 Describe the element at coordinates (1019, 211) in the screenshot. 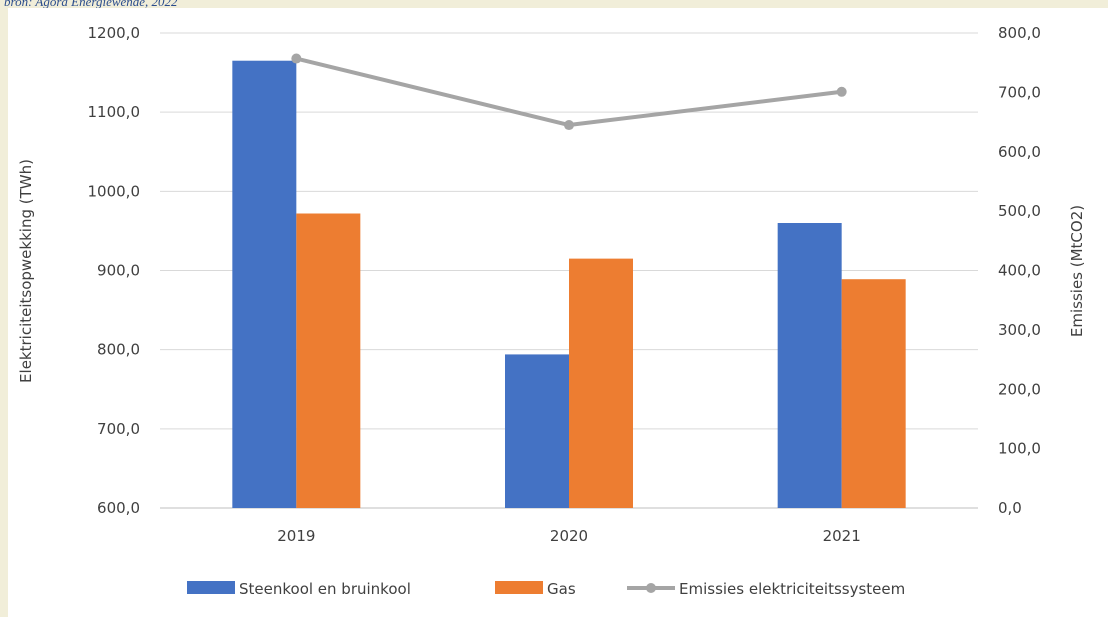

I see `y-right-tick-label: 500,0` at that location.